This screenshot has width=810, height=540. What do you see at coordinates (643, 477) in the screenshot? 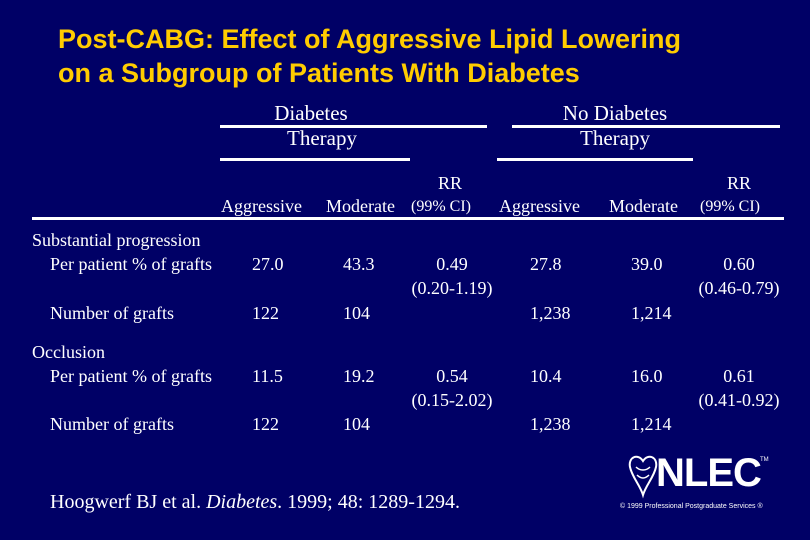
I see `heart-emblem-icon` at bounding box center [643, 477].